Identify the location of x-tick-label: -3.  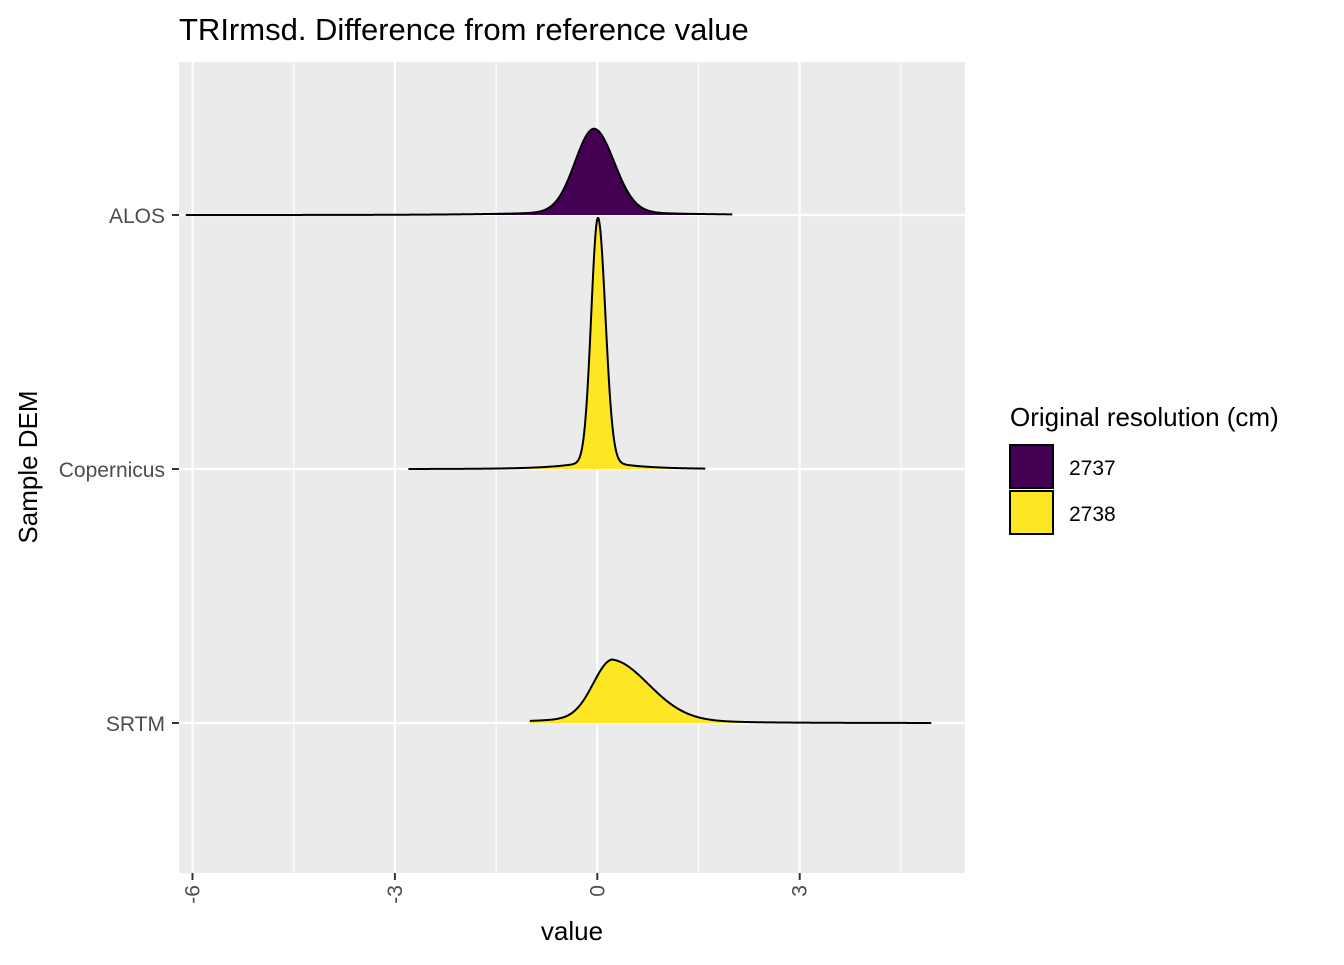
(395, 894).